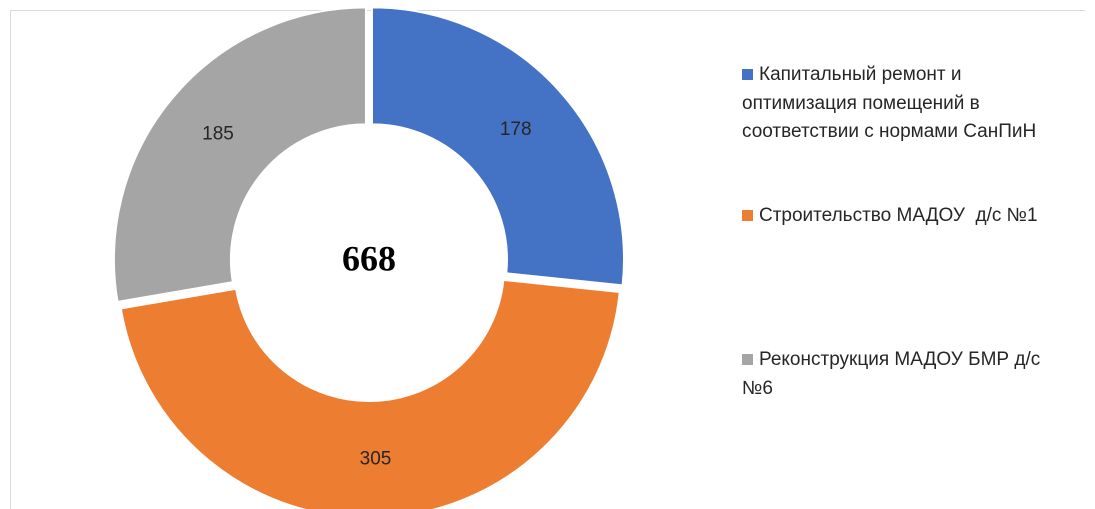  Describe the element at coordinates (376, 458) in the screenshot. I see `data-label: 305` at that location.